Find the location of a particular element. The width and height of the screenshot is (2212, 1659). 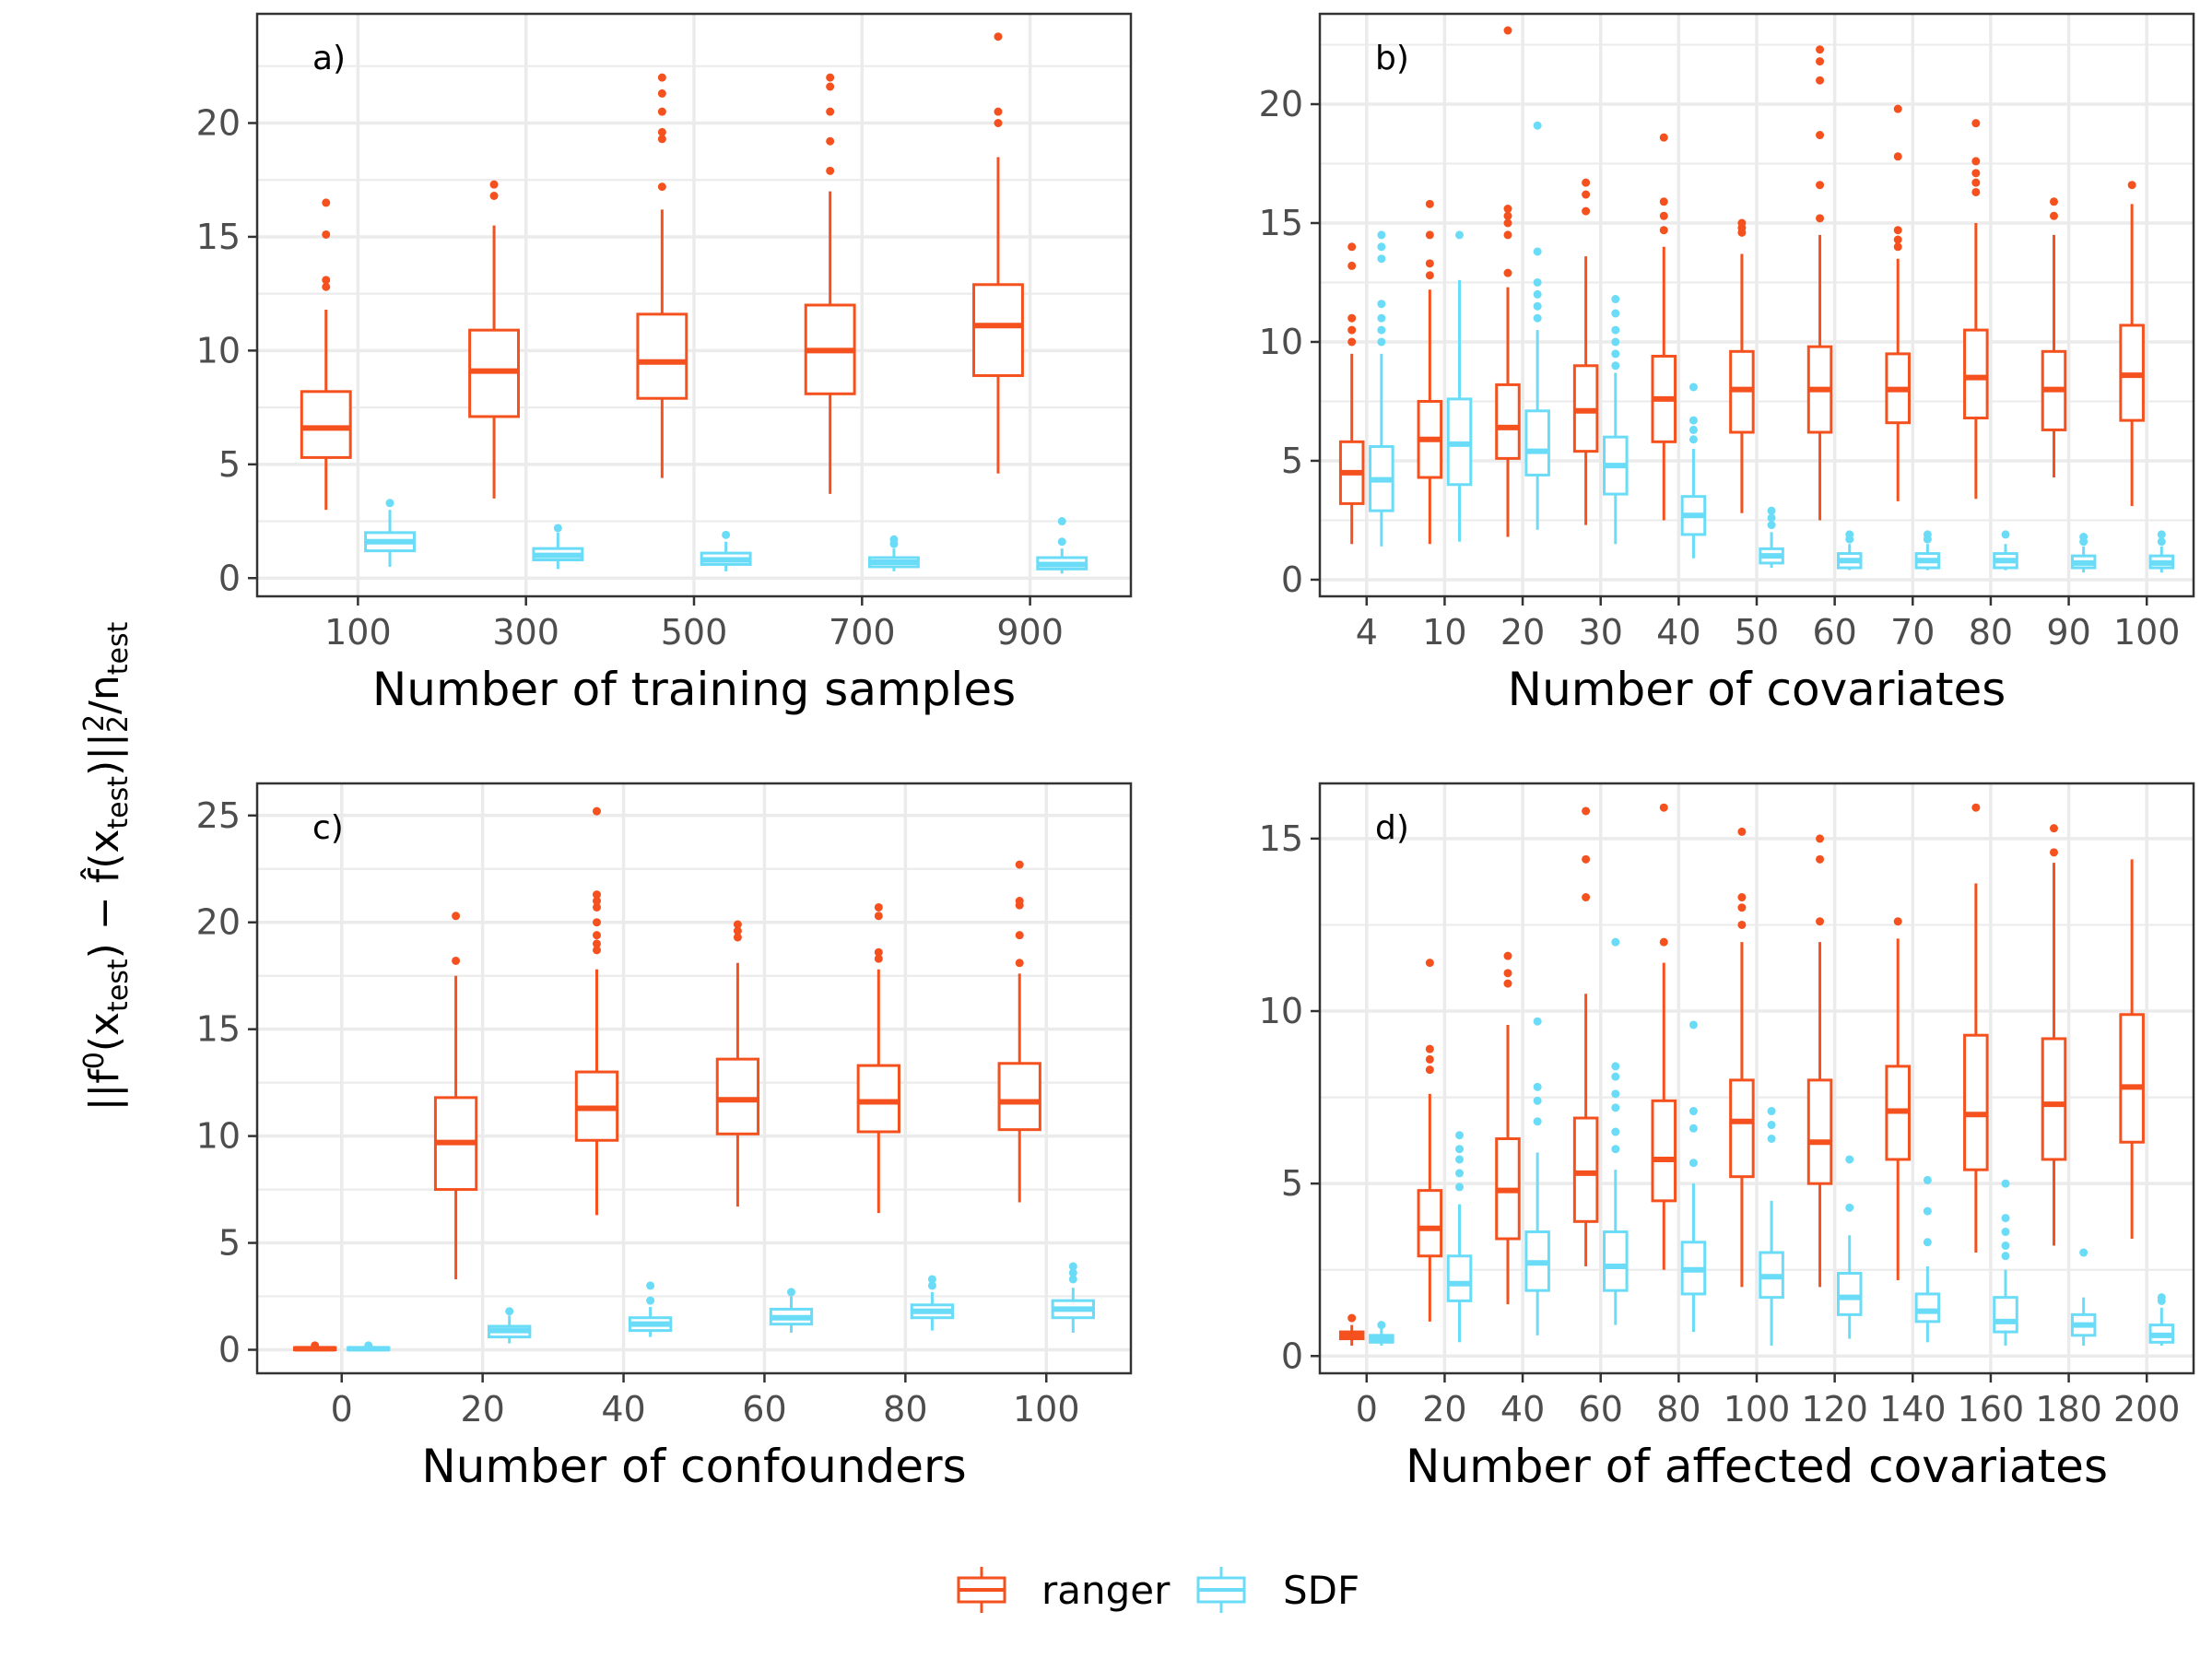

y-tick-label: 25 is located at coordinates (218, 815).